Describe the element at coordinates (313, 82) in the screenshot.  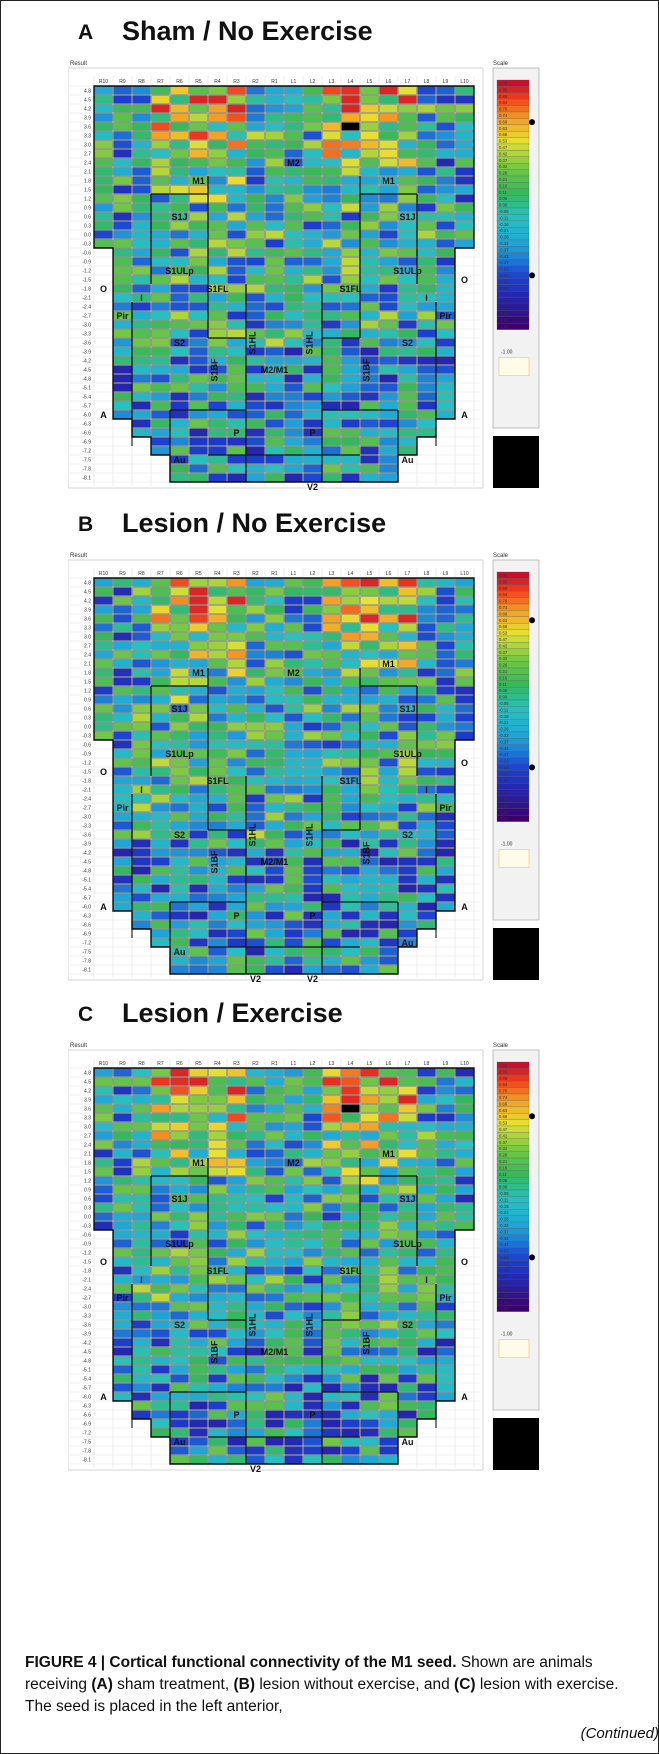
I see `column-label: L2` at that location.